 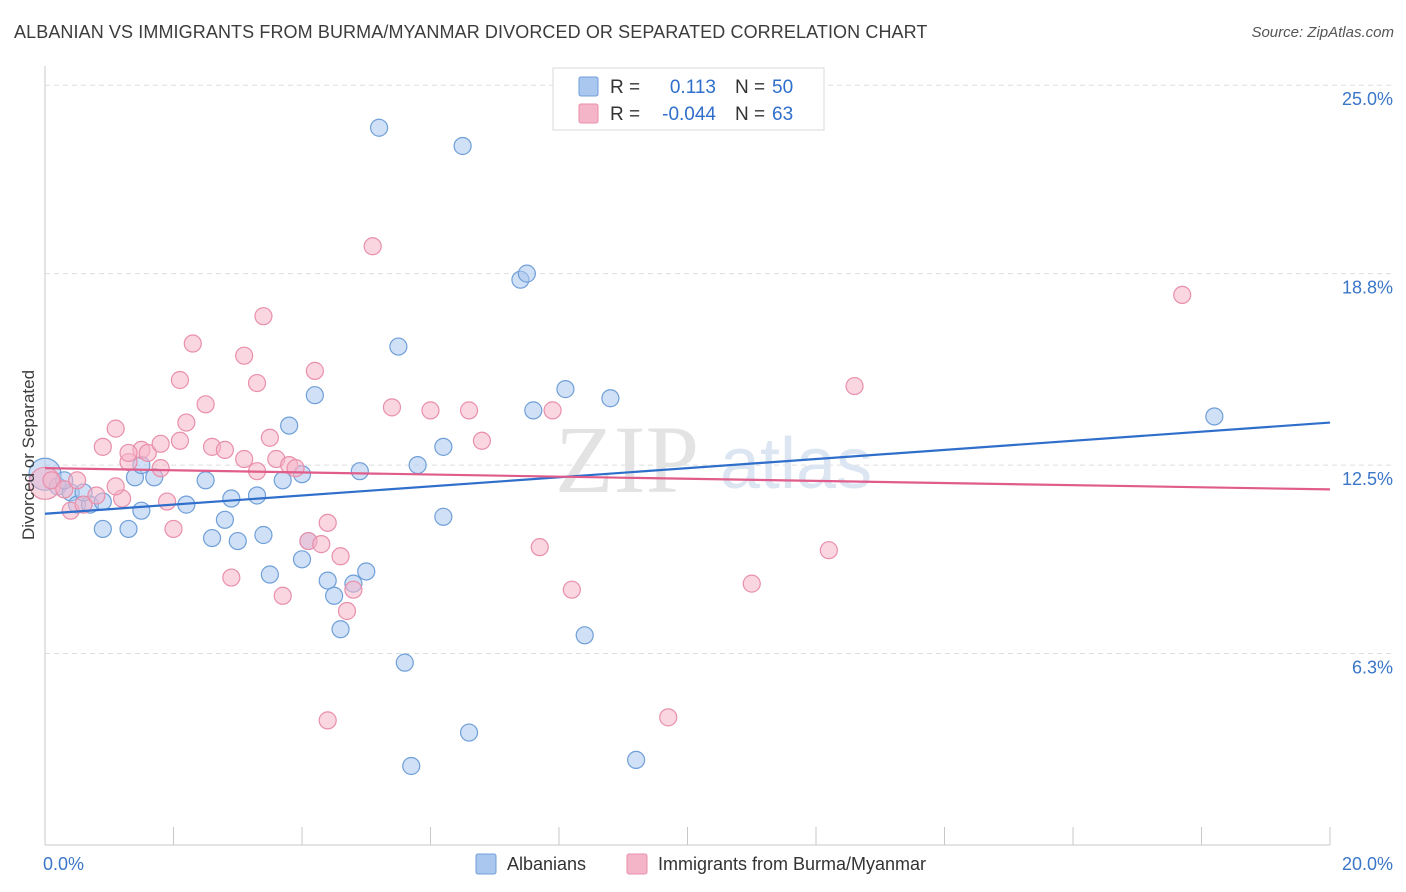 I want to click on y-tick-label: 25.0%, so click(x=1367, y=99).